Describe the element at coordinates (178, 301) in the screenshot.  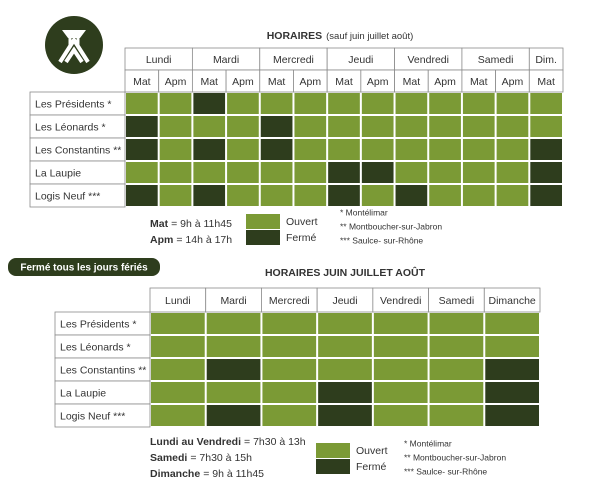
I see `day-header: Lundi` at that location.